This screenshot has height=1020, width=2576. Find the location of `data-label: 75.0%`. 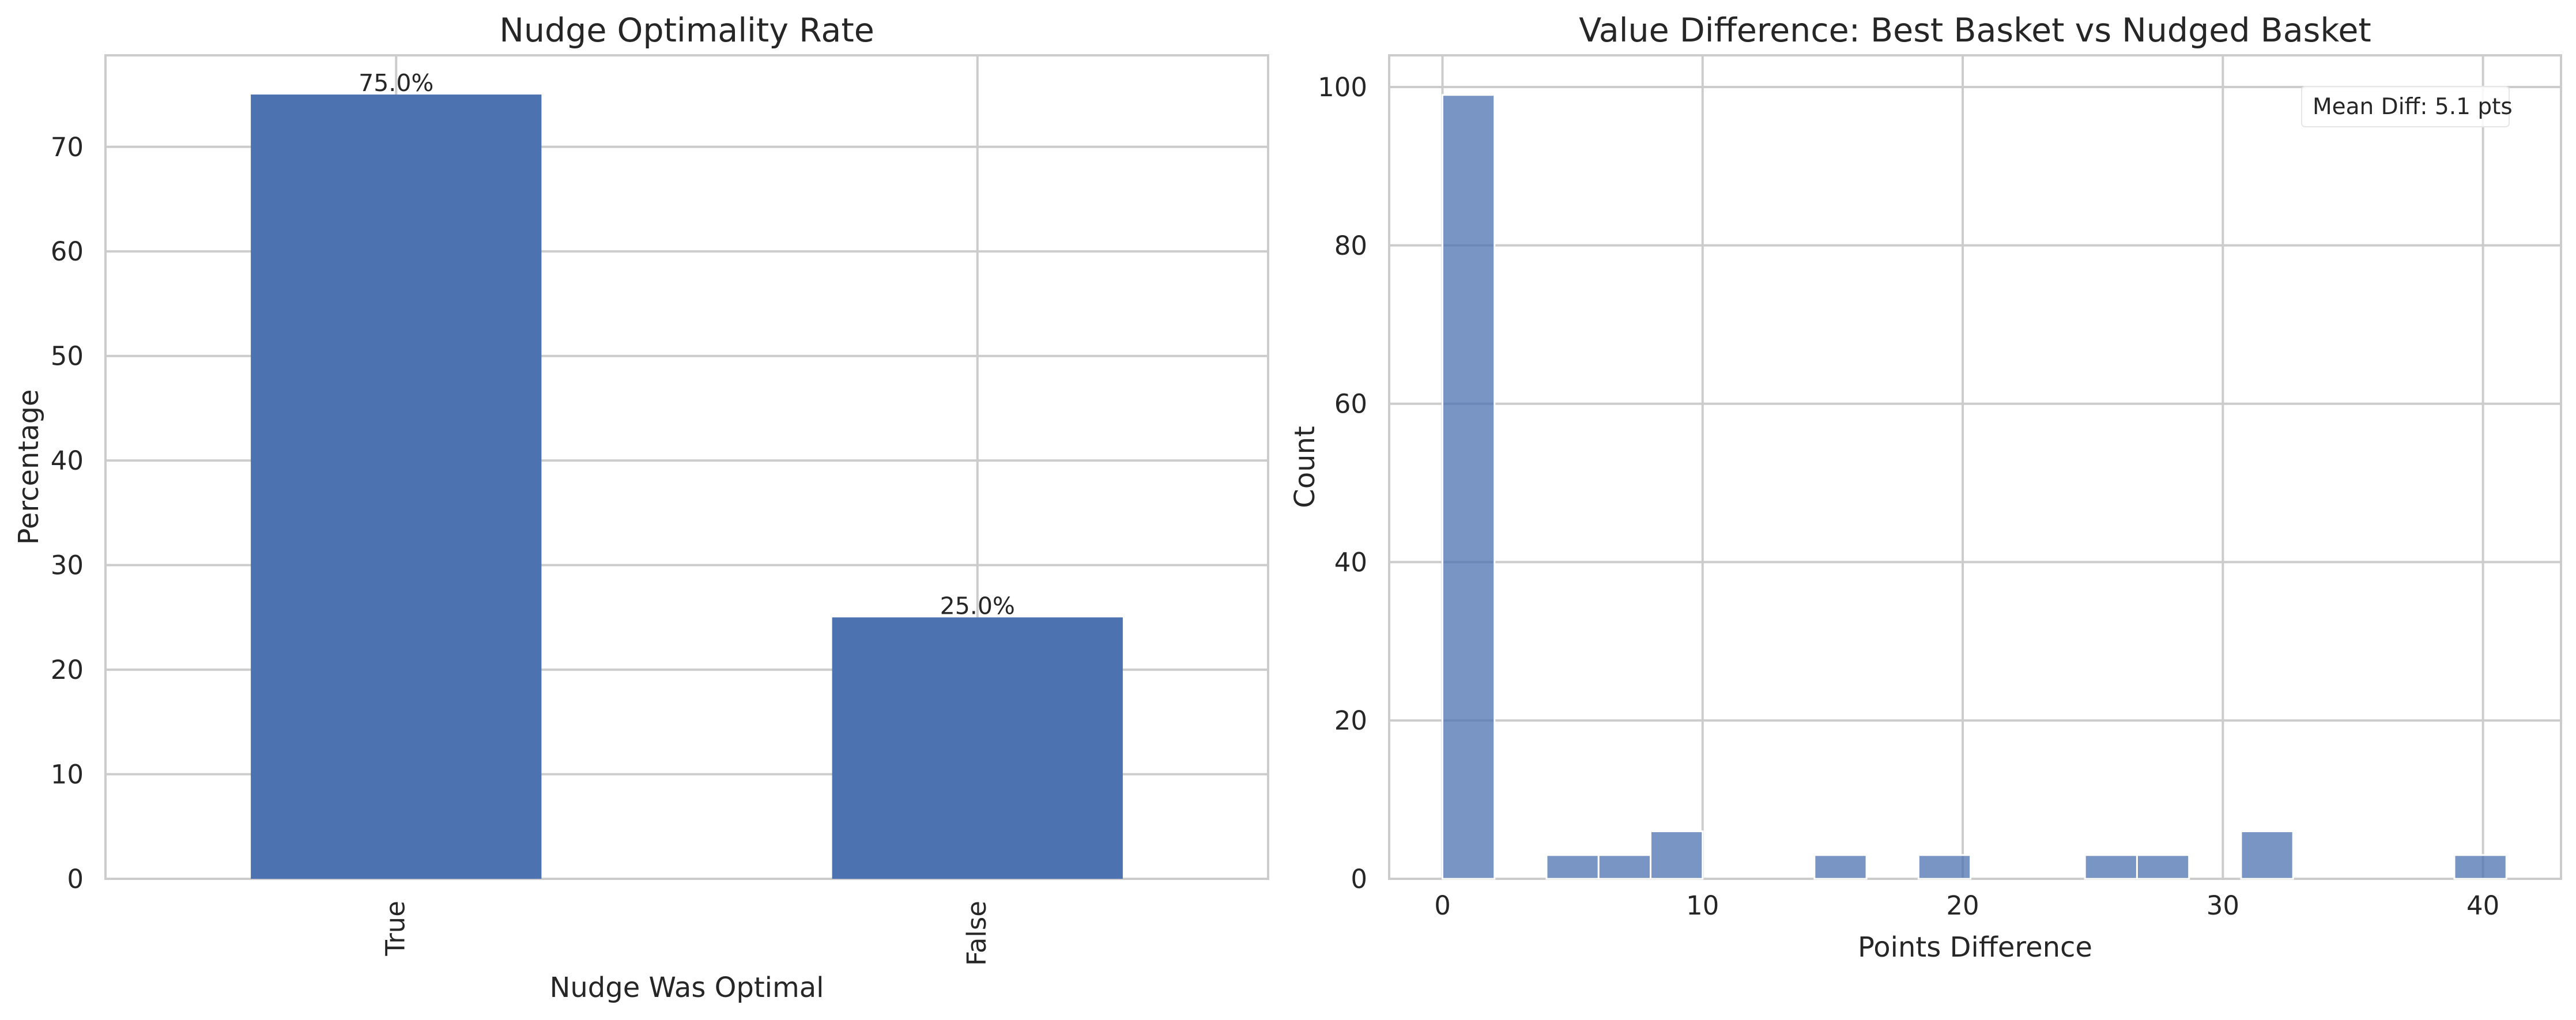

data-label: 75.0% is located at coordinates (396, 83).